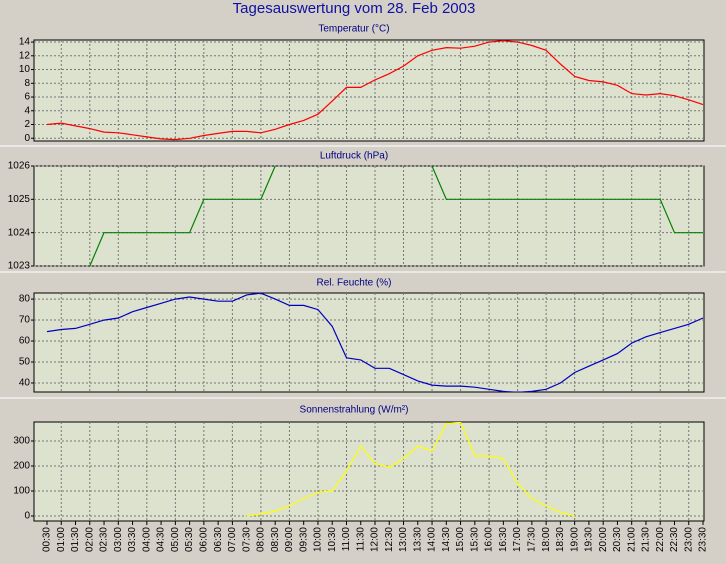 The image size is (726, 564). What do you see at coordinates (354, 410) in the screenshot?
I see `panel-title: Sonnenstrahlung (W/m²)` at bounding box center [354, 410].